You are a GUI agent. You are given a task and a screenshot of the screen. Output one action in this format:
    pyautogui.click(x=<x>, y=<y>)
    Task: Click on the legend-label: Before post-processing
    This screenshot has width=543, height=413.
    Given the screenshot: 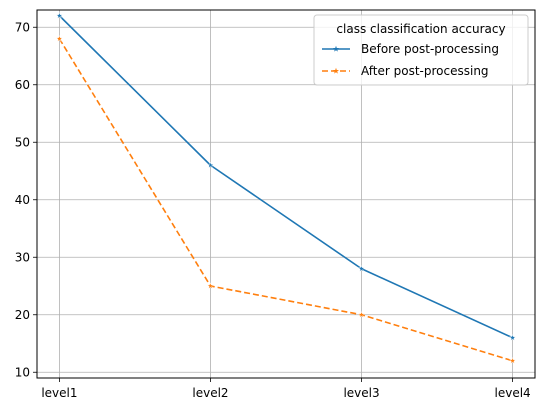 What is the action you would take?
    pyautogui.click(x=430, y=49)
    